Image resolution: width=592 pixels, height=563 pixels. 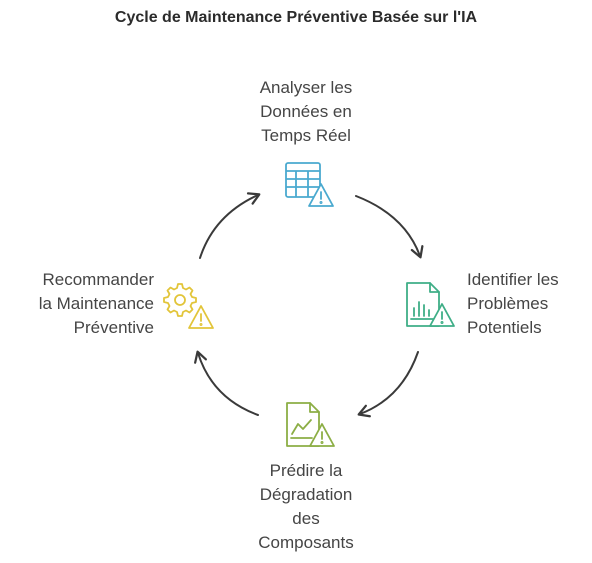 What do you see at coordinates (306, 87) in the screenshot?
I see `step-analyze-line-1: Analyser les` at bounding box center [306, 87].